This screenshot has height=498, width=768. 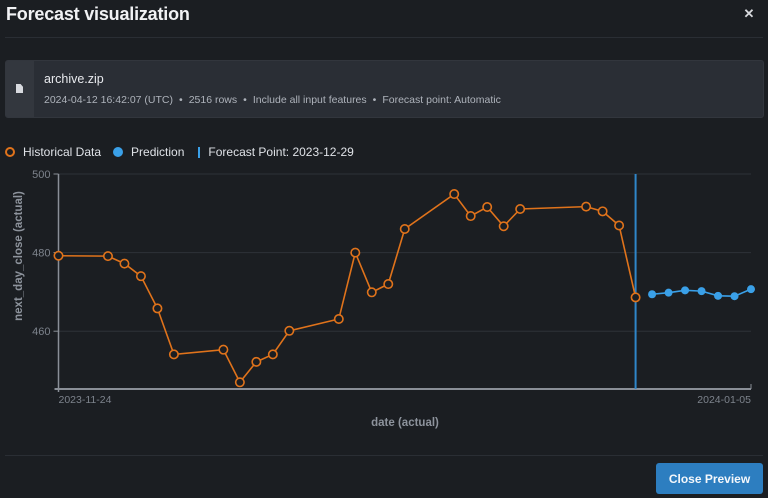 What do you see at coordinates (19, 256) in the screenshot?
I see `y-axis-title: next_day_close (actual)` at bounding box center [19, 256].